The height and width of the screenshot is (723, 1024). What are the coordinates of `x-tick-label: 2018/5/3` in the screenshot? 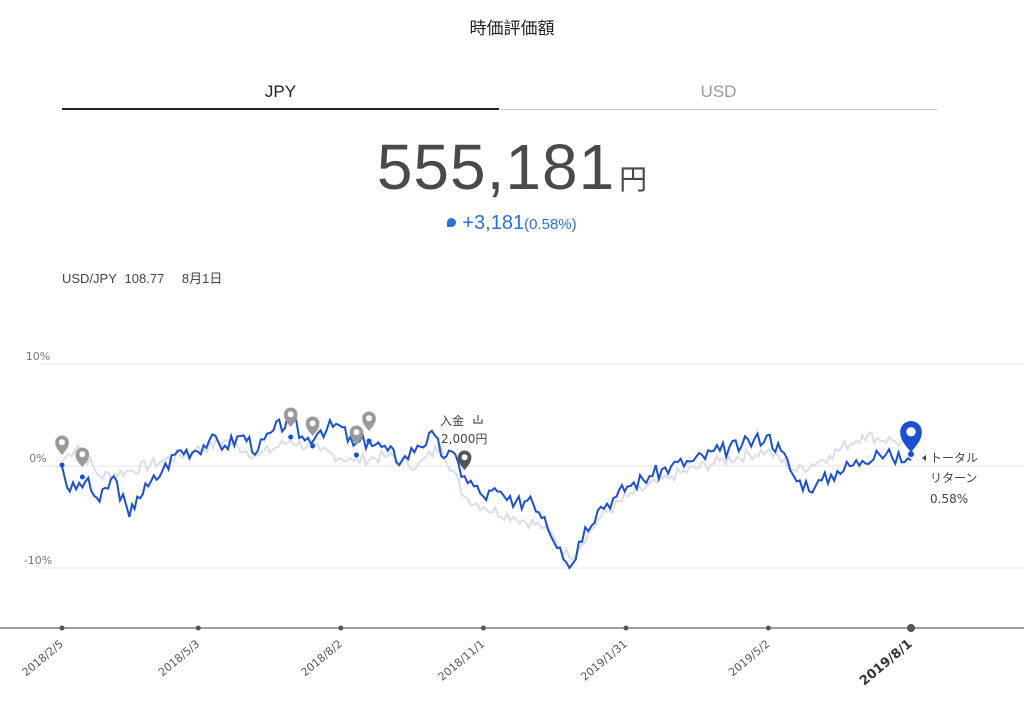 It's located at (179, 658).